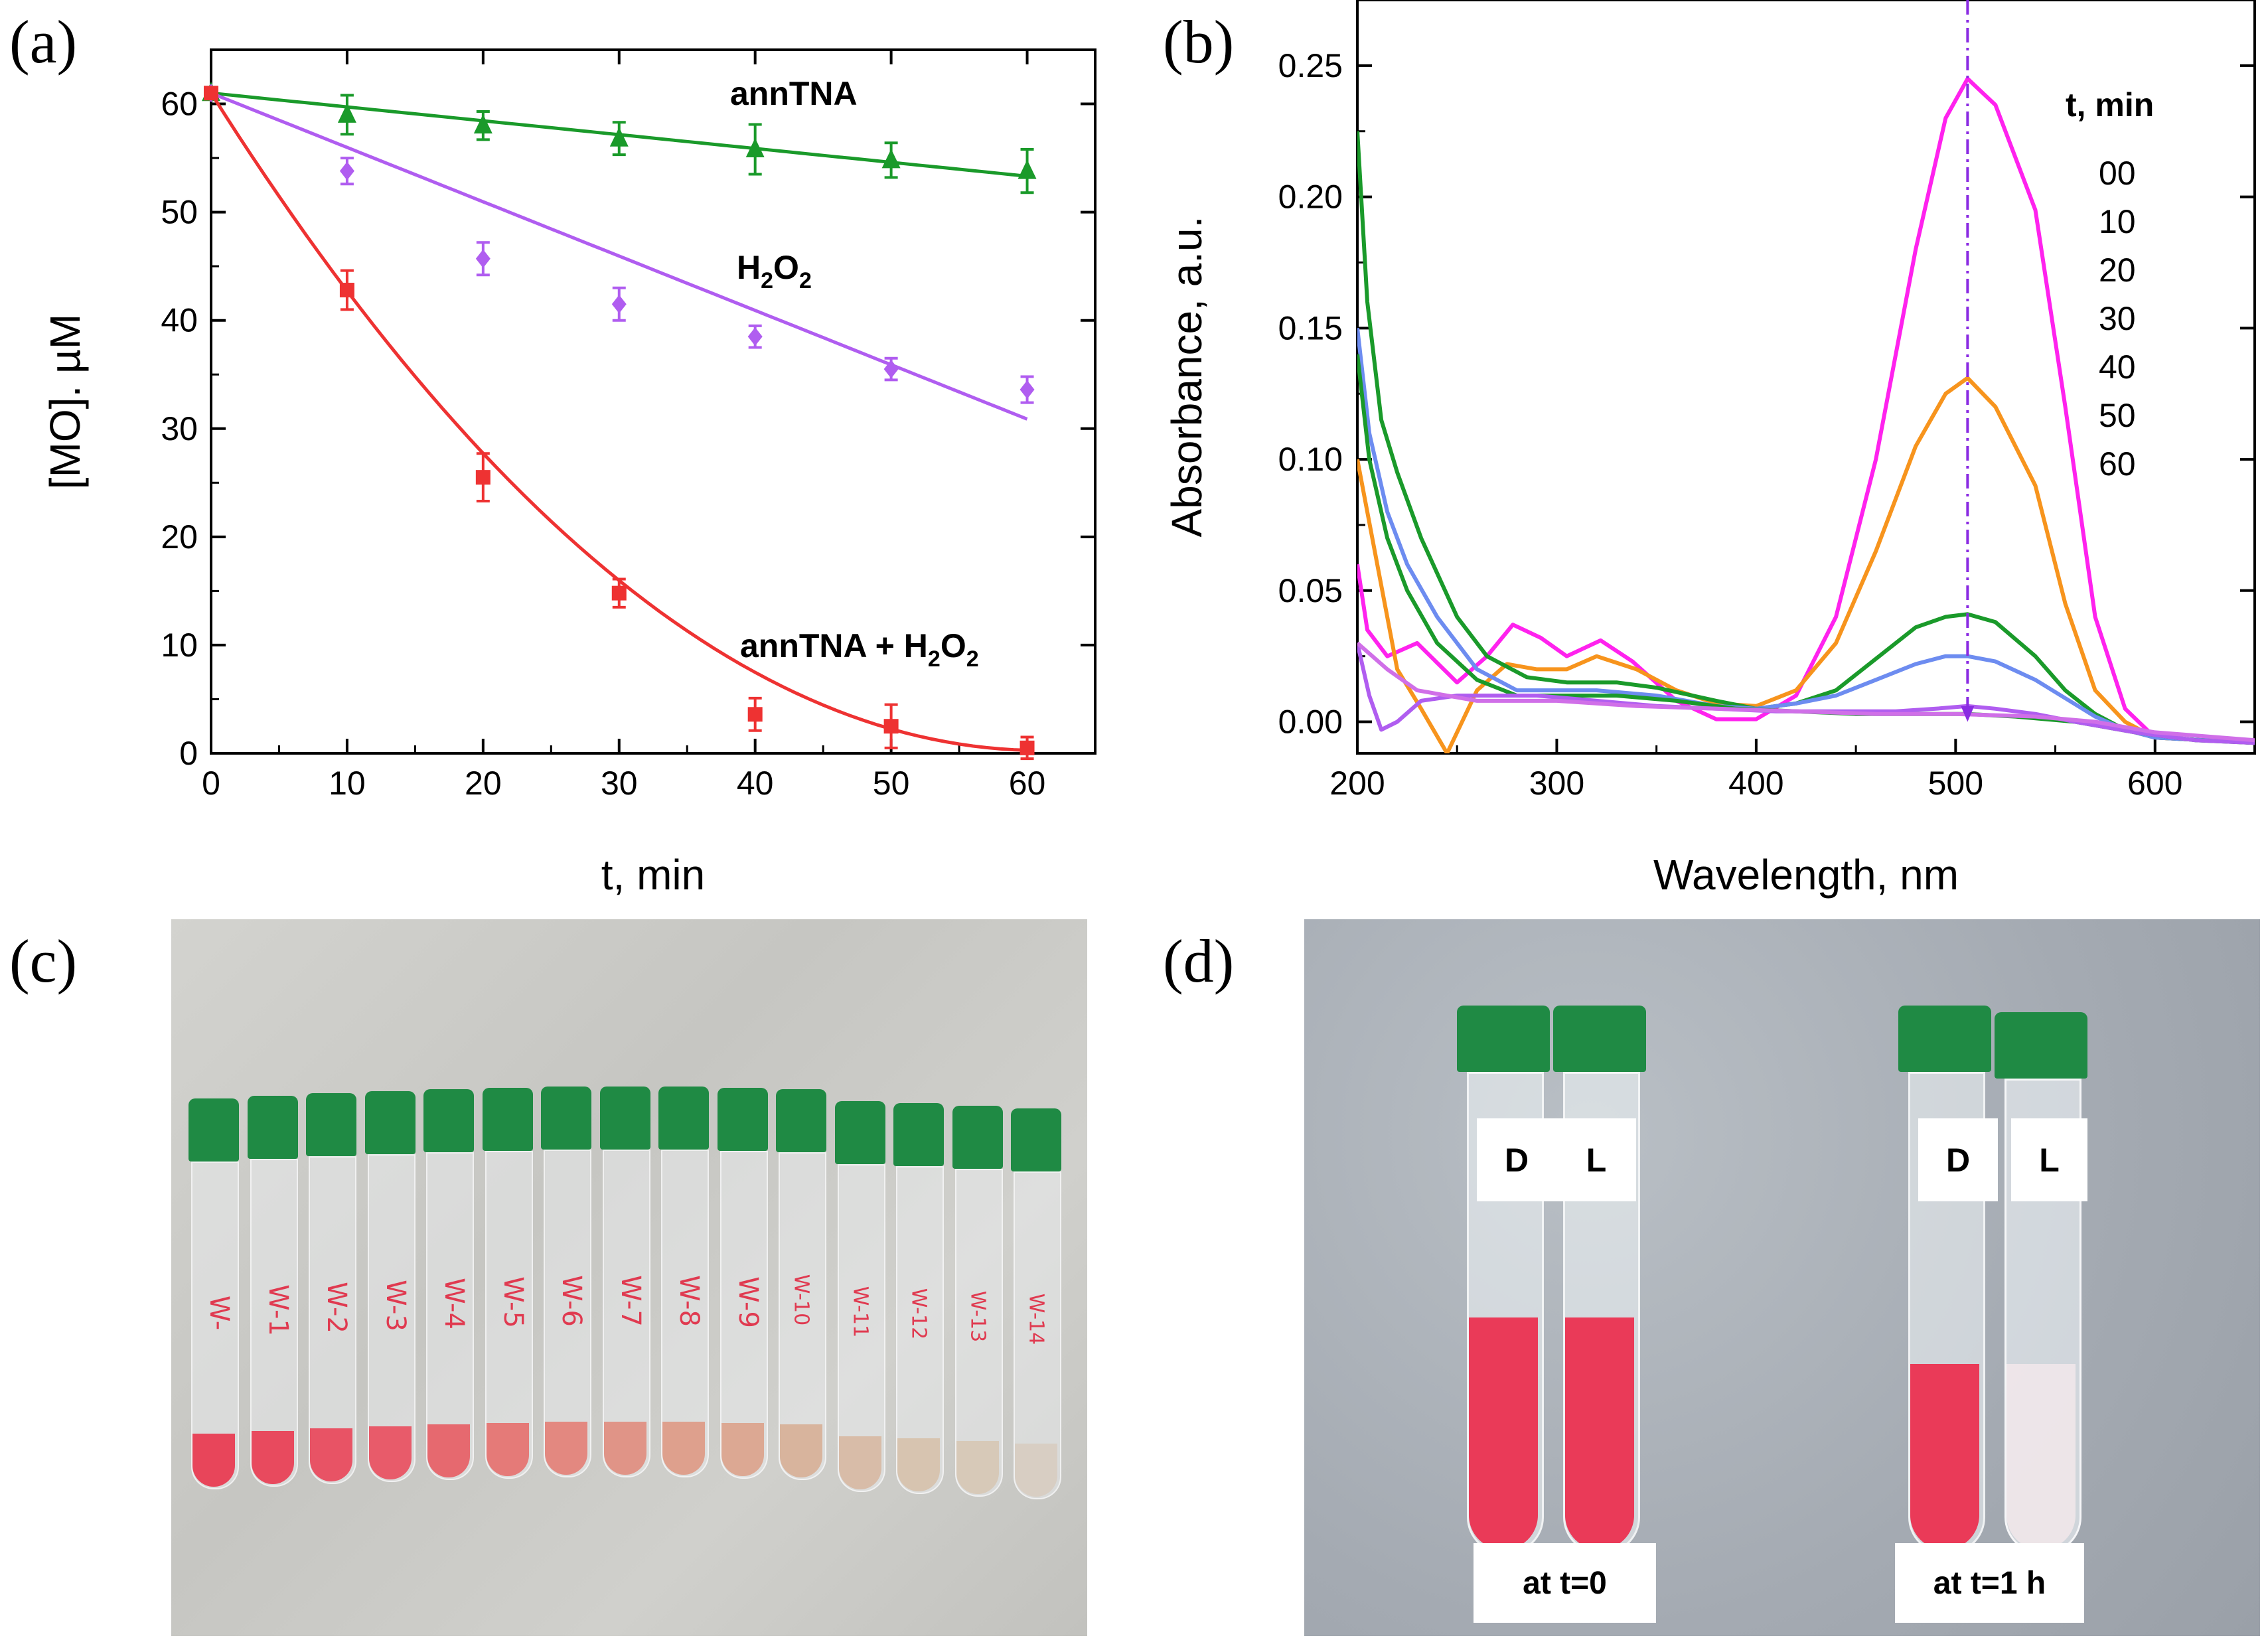 The height and width of the screenshot is (1652, 2268). What do you see at coordinates (347, 783) in the screenshot?
I see `x-tick-label-a: 10` at bounding box center [347, 783].